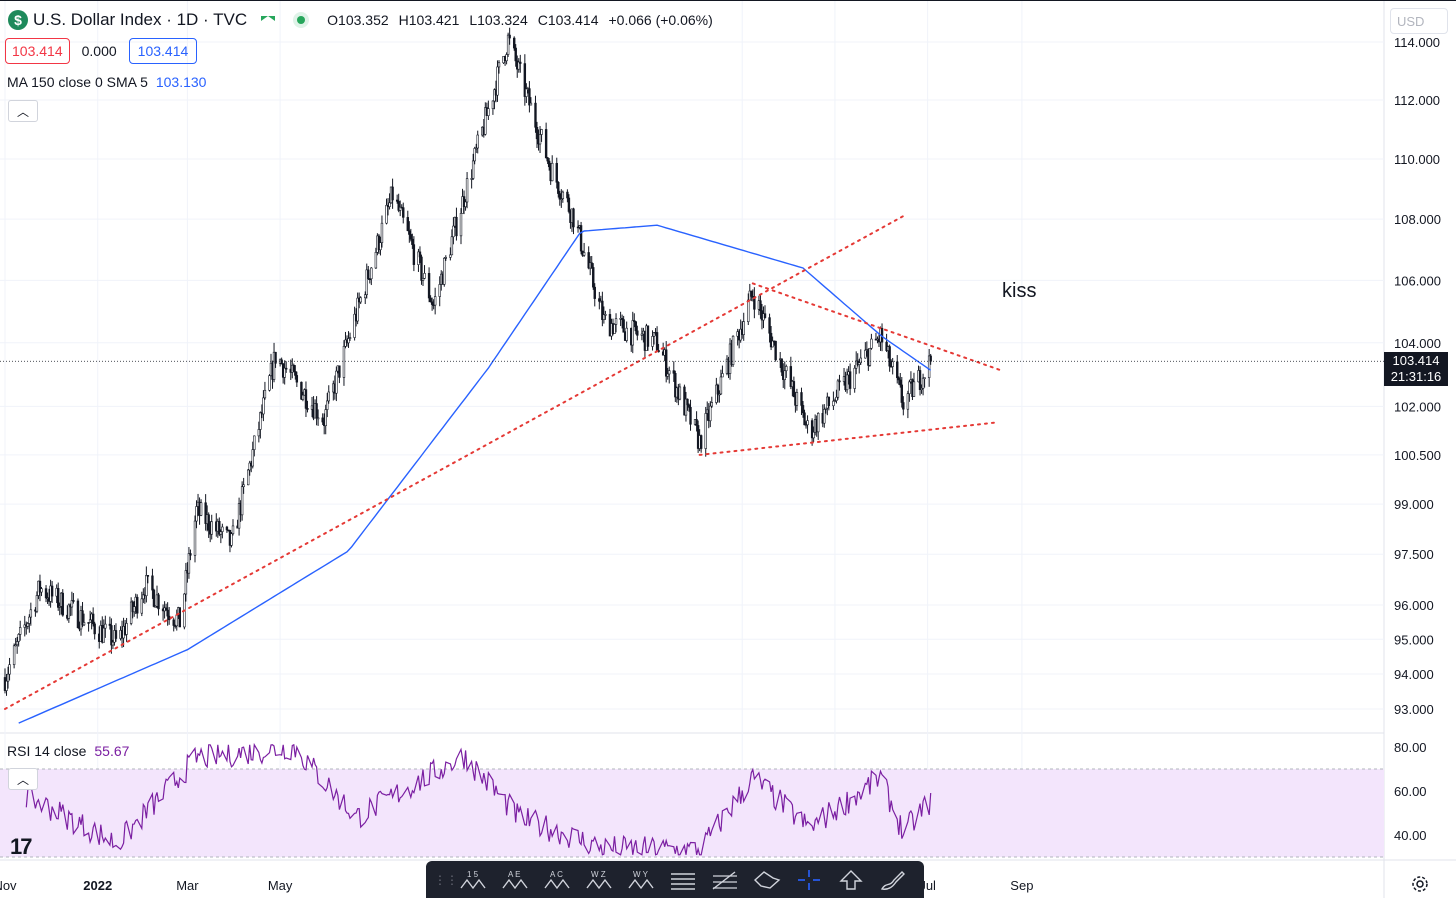 Image resolution: width=1456 pixels, height=898 pixels. I want to click on buy-price-button: 103.414, so click(163, 51).